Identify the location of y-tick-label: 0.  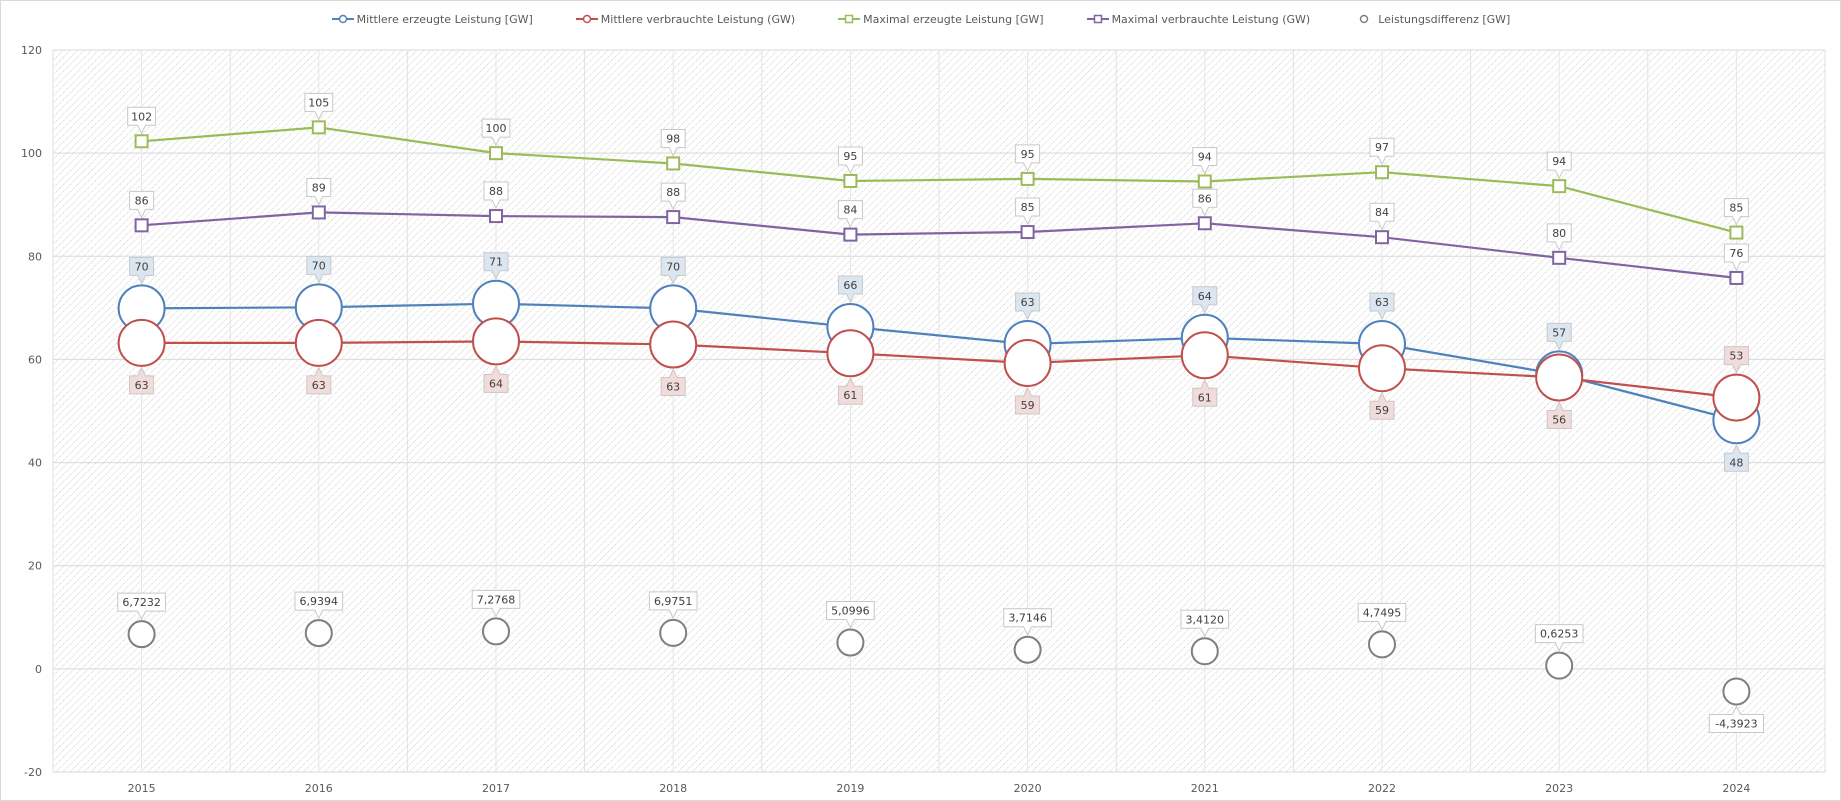
(38, 669).